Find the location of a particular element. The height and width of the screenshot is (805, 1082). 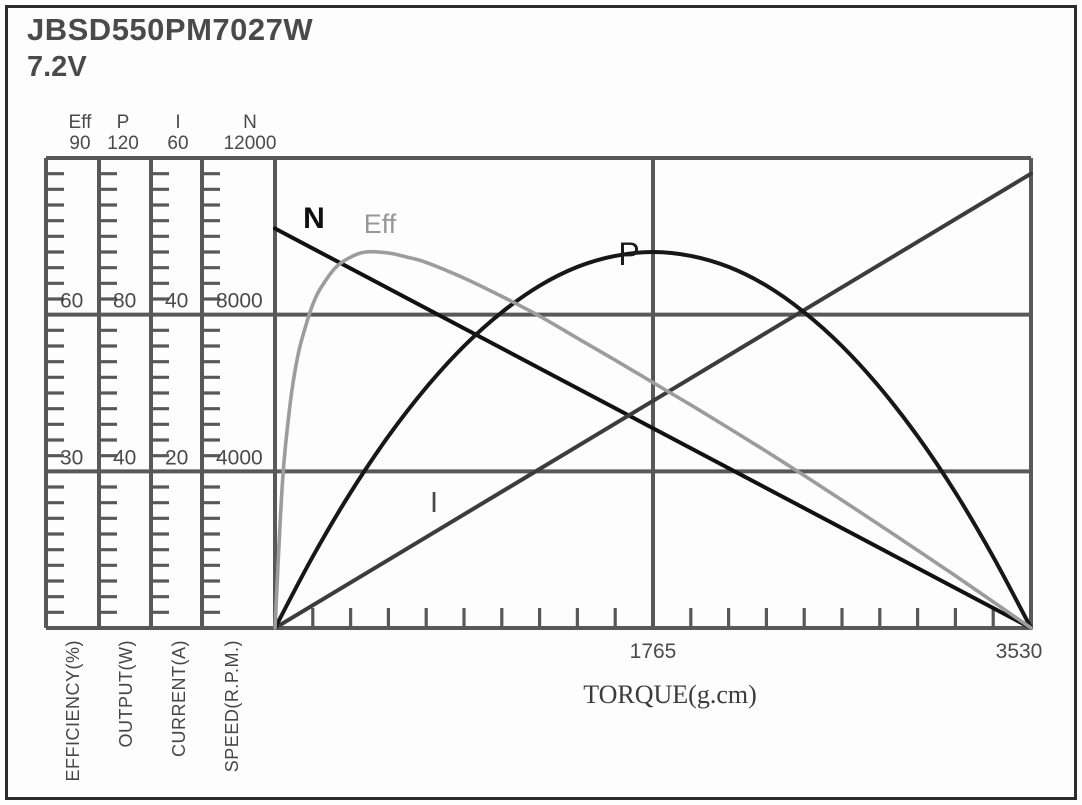

curve-label-P: P is located at coordinates (628, 254).